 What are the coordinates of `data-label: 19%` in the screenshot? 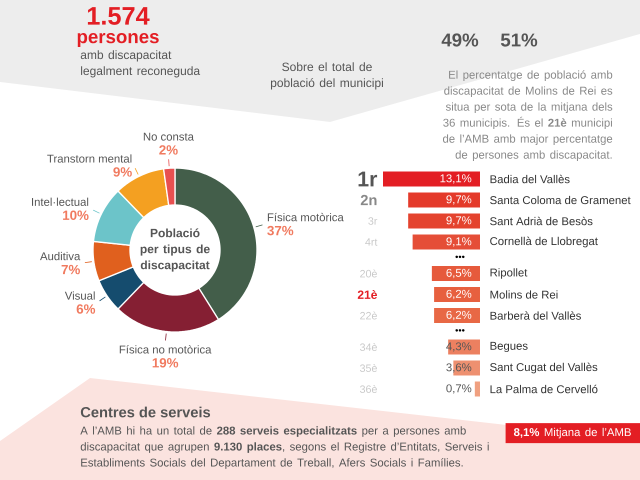 It's located at (165, 363).